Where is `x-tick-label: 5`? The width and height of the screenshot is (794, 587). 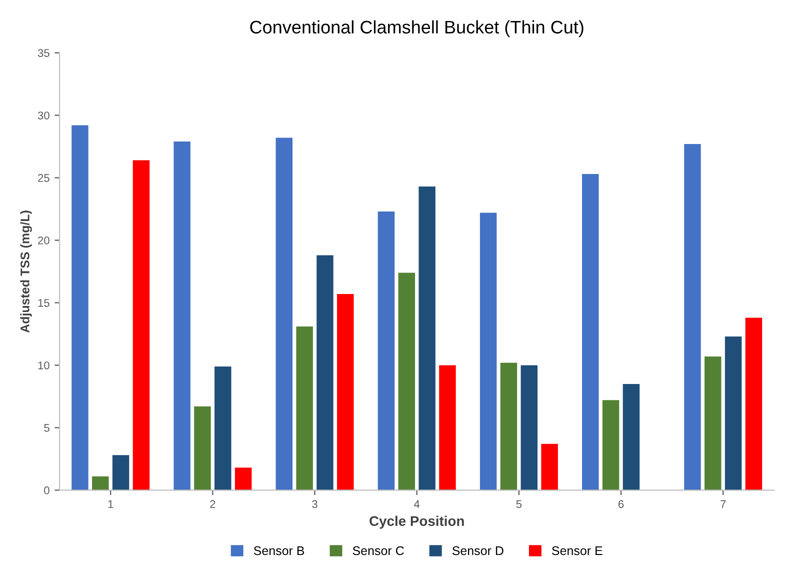 x-tick-label: 5 is located at coordinates (519, 504).